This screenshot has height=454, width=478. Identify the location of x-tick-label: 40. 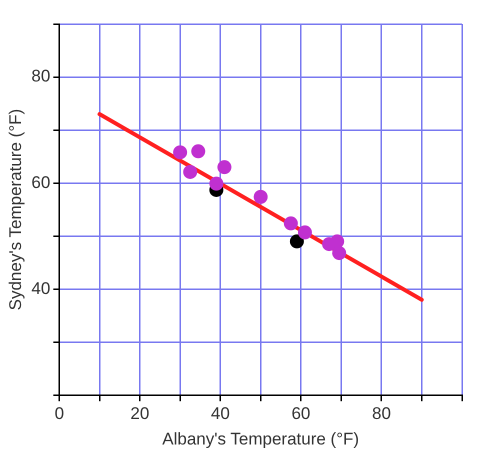
(220, 414).